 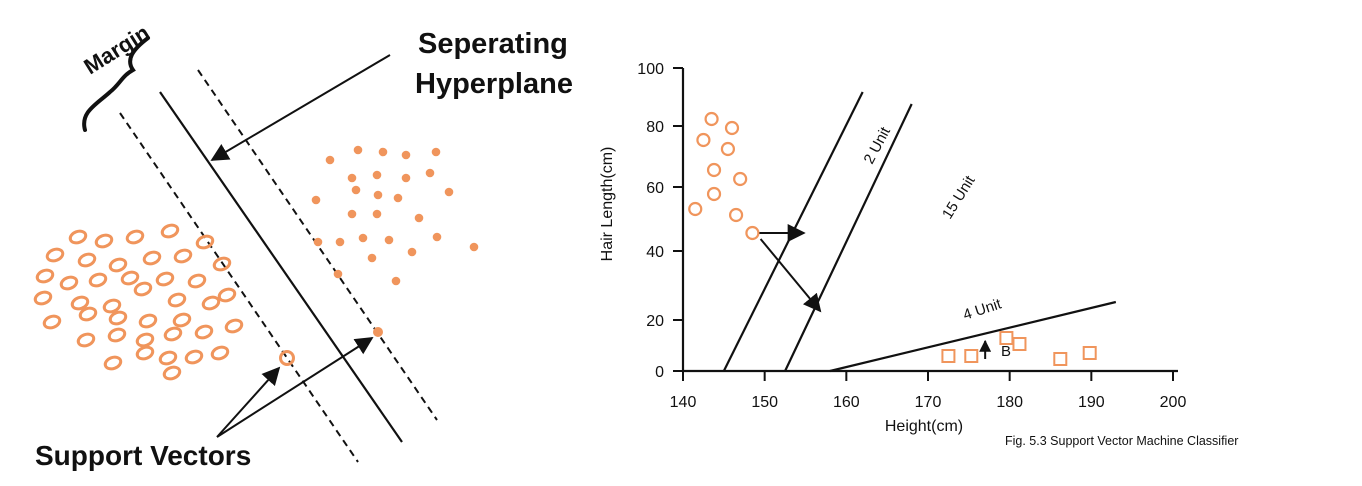 I want to click on class-b-points, so click(x=395, y=215).